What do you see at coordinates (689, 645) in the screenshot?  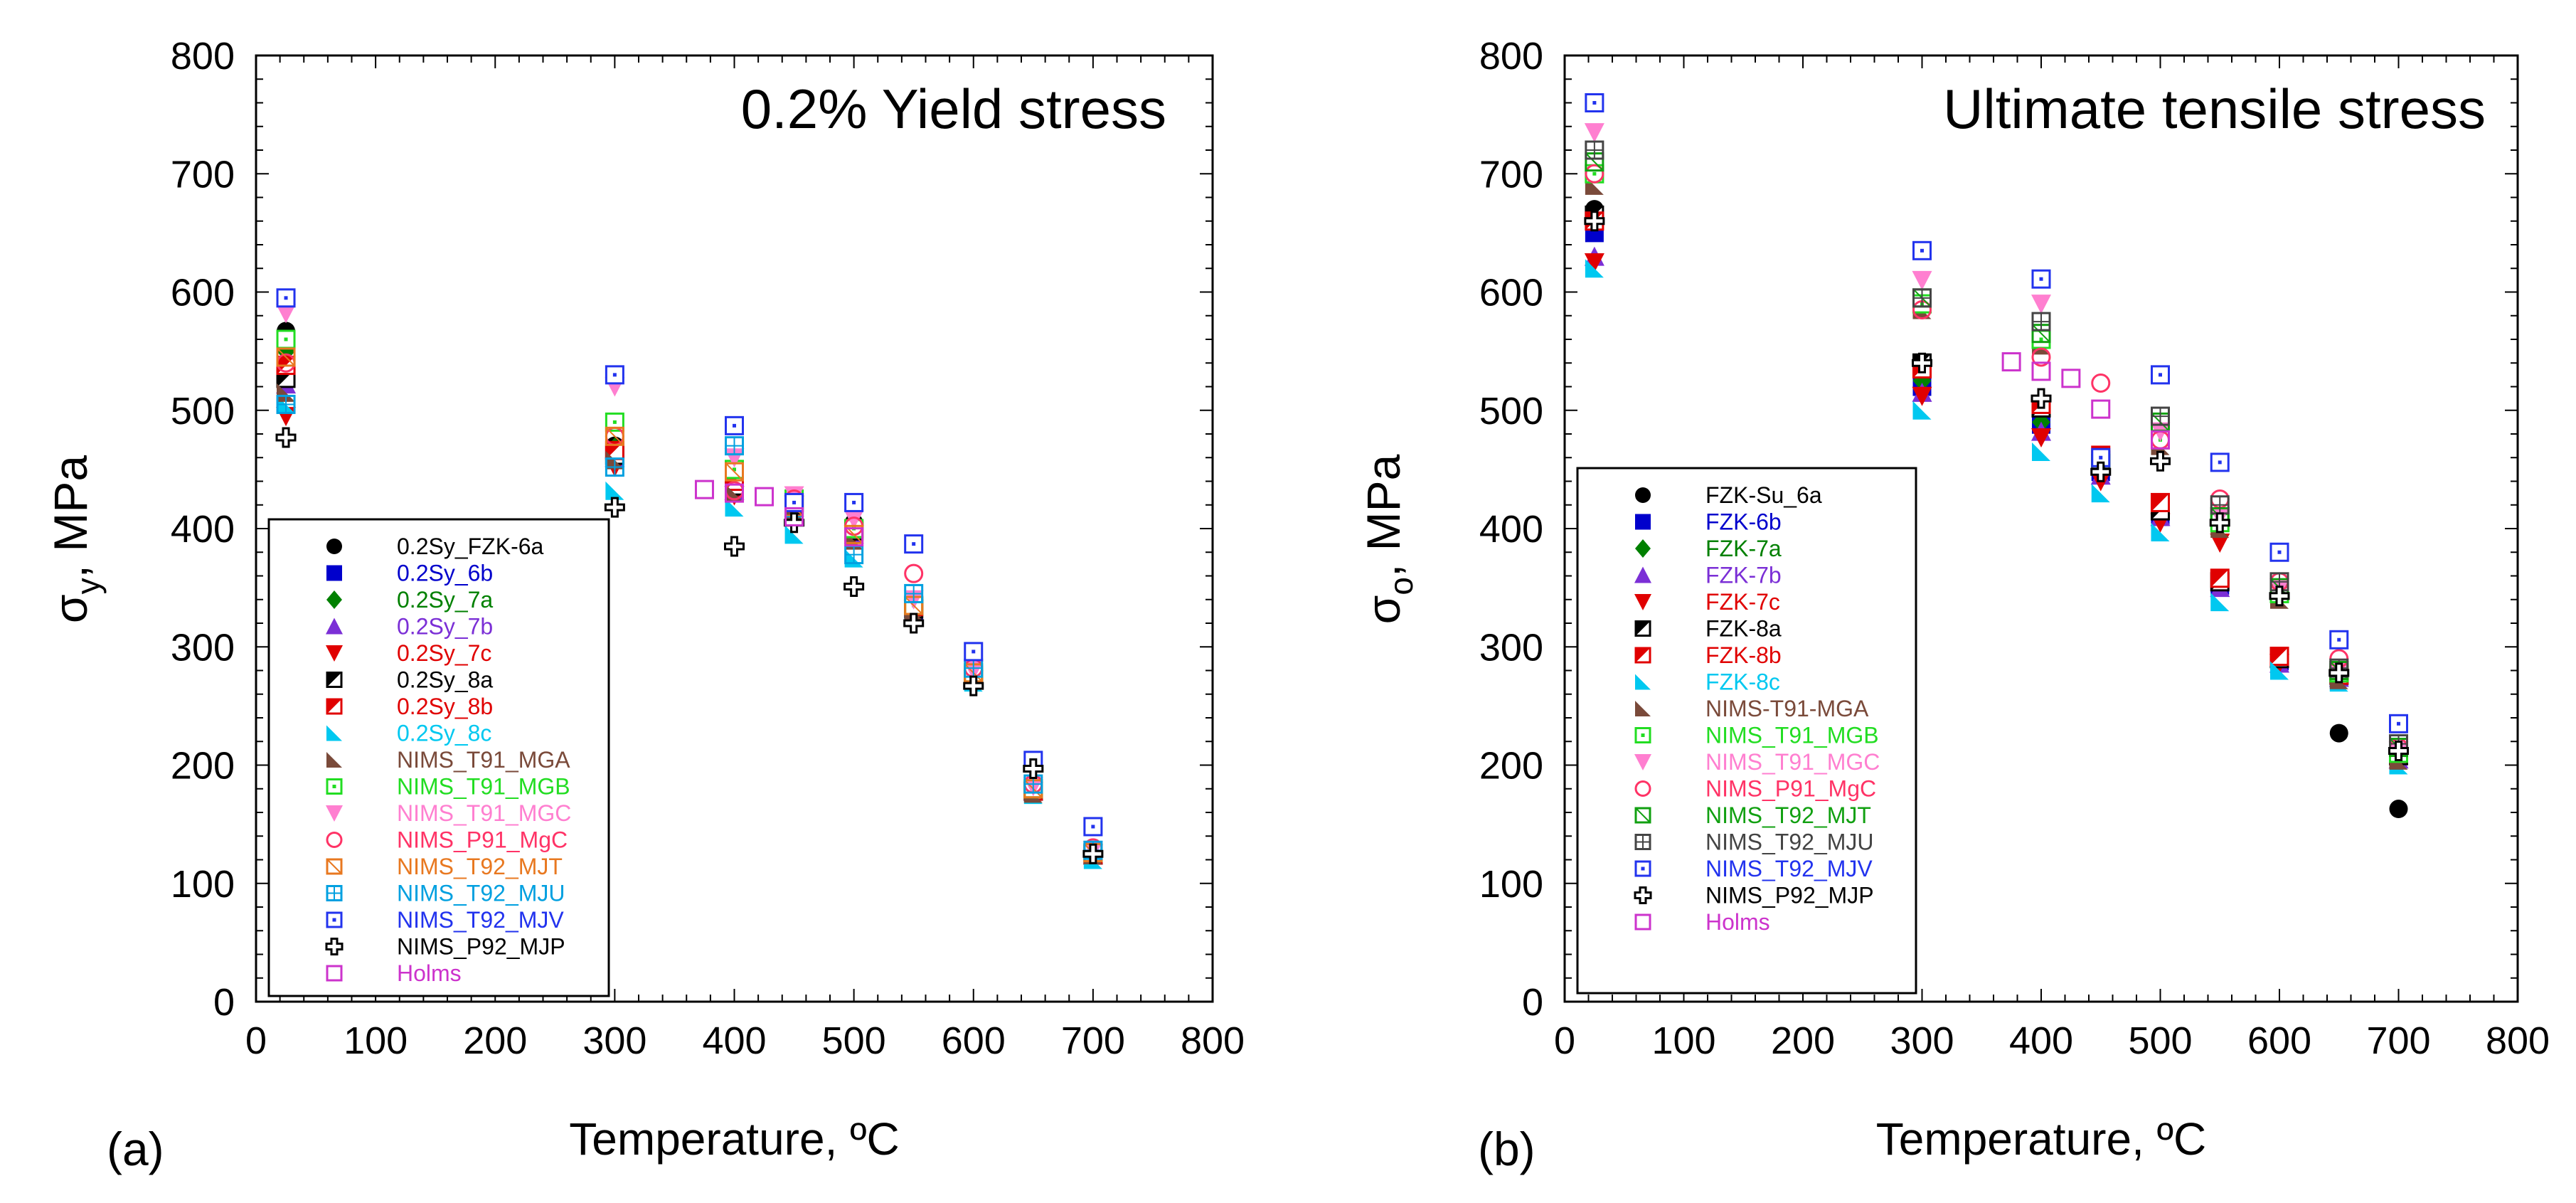 I see `series-nims-p92-mjp` at bounding box center [689, 645].